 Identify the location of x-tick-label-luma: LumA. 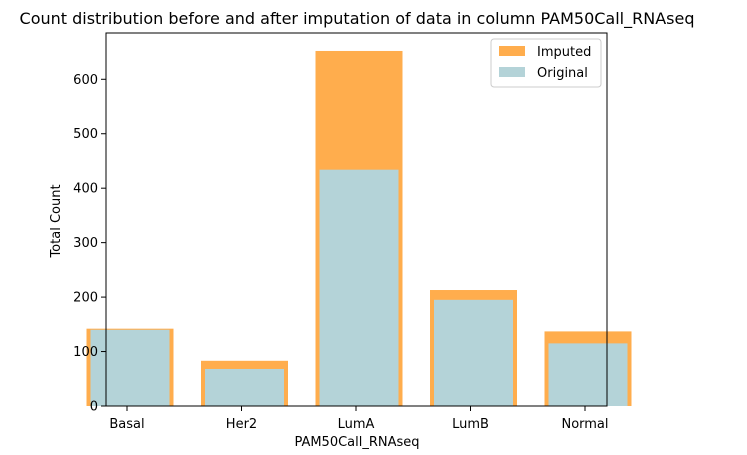
(356, 424).